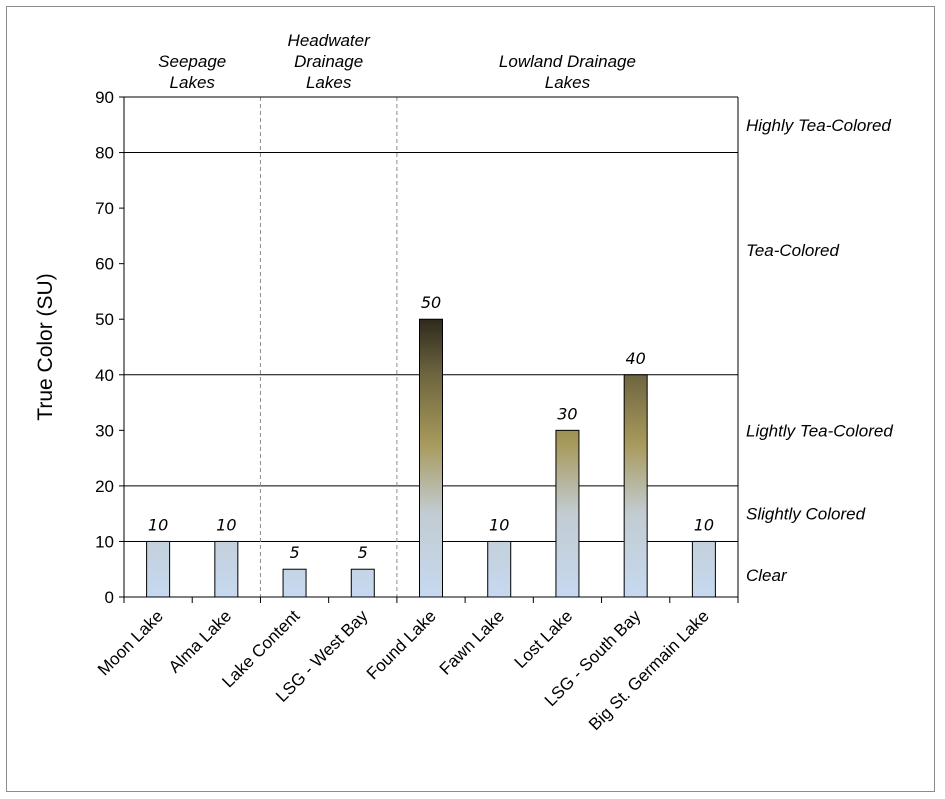 The width and height of the screenshot is (945, 799). I want to click on group-label-2-line-0: Lowland Drainage, so click(567, 61).